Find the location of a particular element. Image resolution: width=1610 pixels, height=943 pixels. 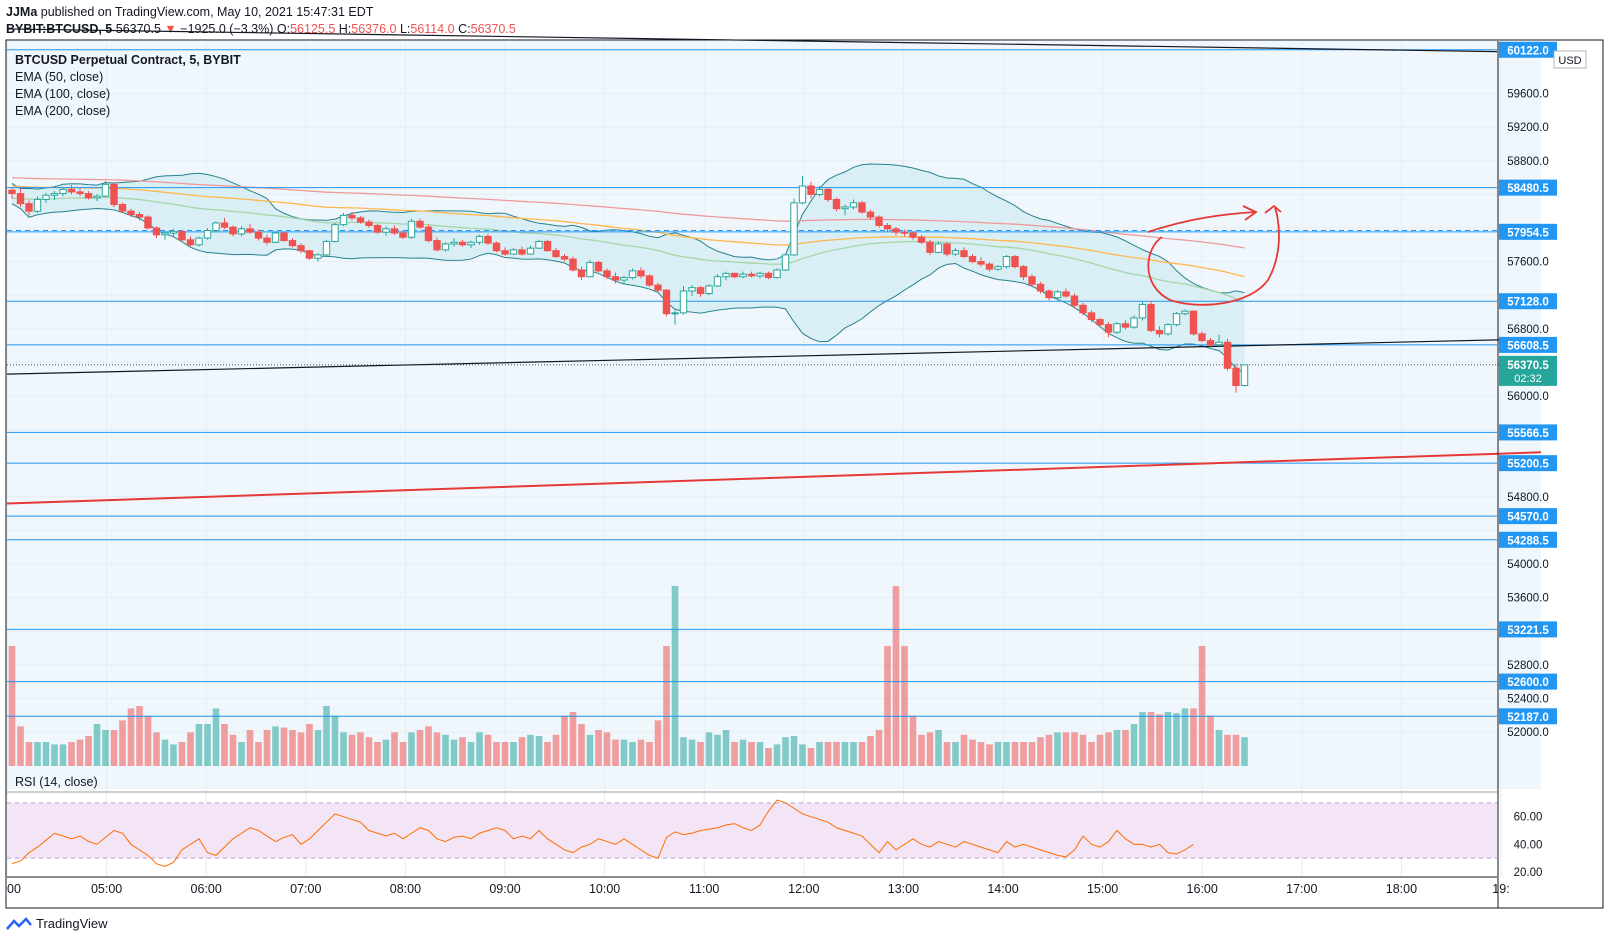

time-tick-label: 07:00 is located at coordinates (305, 889).